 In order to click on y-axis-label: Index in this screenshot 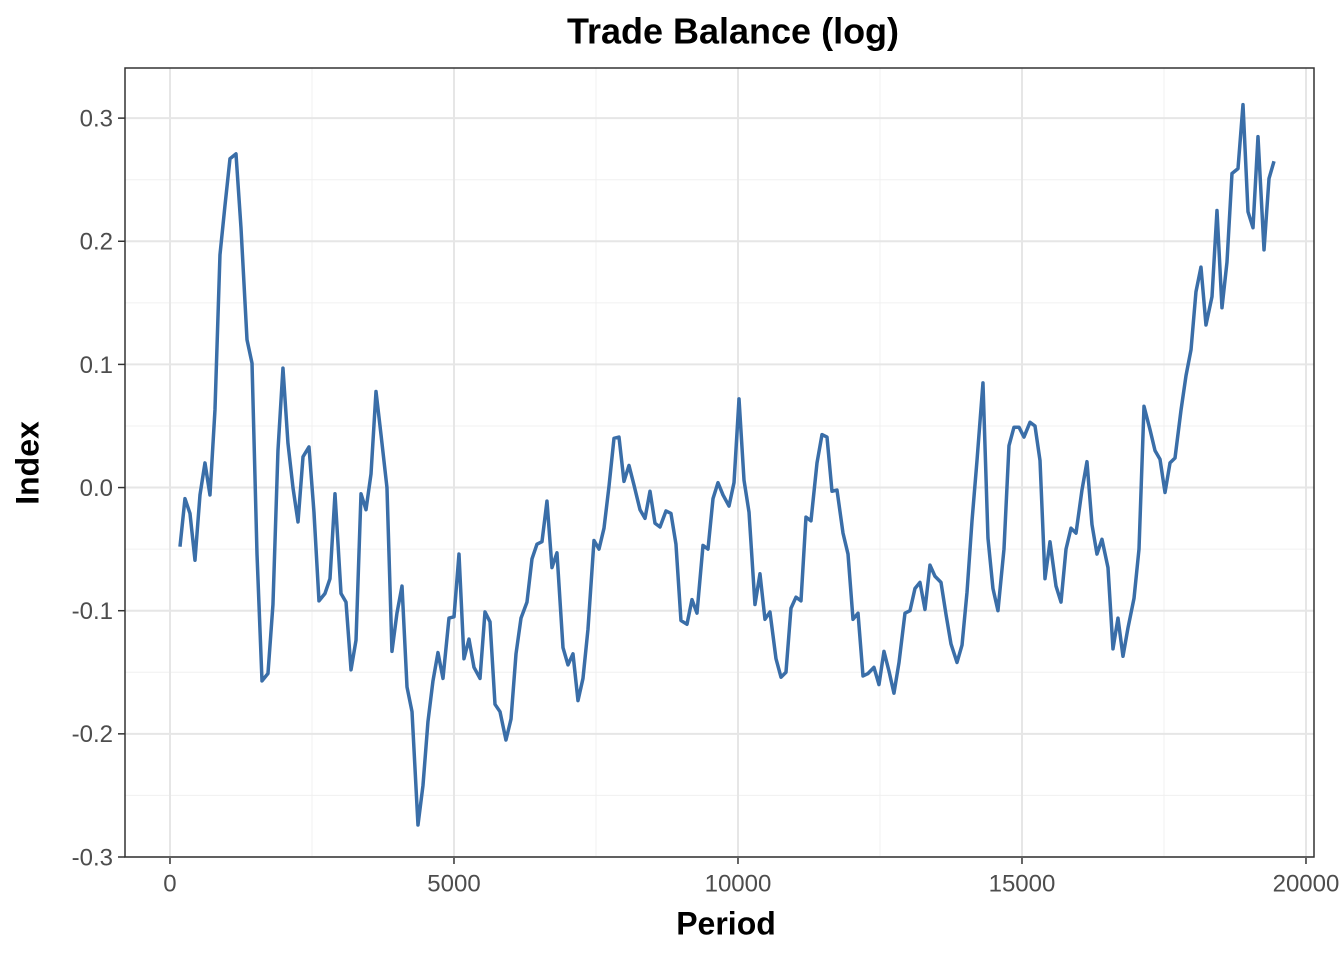, I will do `click(27, 463)`.